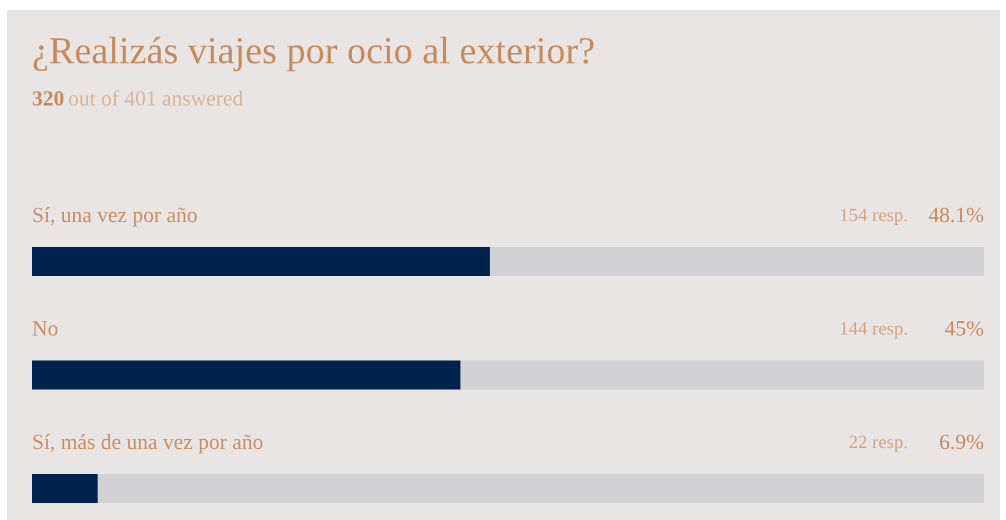 This screenshot has height=520, width=1006. Describe the element at coordinates (873, 216) in the screenshot. I see `annotation: 154 resp.` at that location.